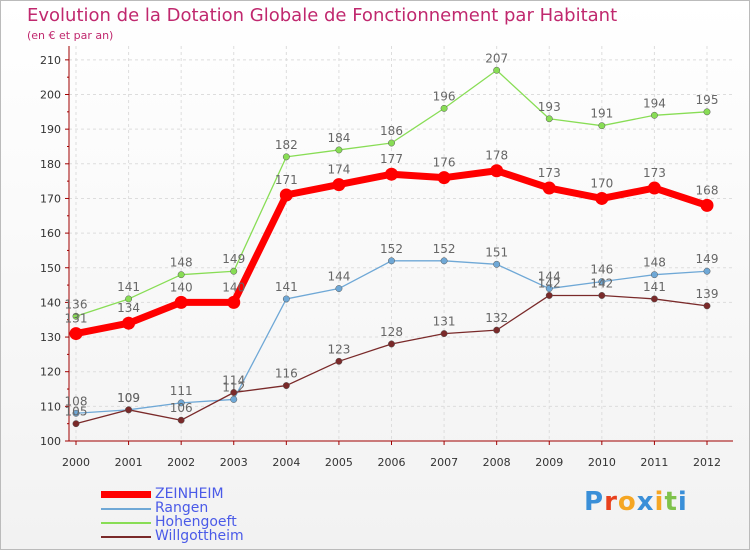  I want to click on proxiti-logo: Proxiti, so click(636, 502).